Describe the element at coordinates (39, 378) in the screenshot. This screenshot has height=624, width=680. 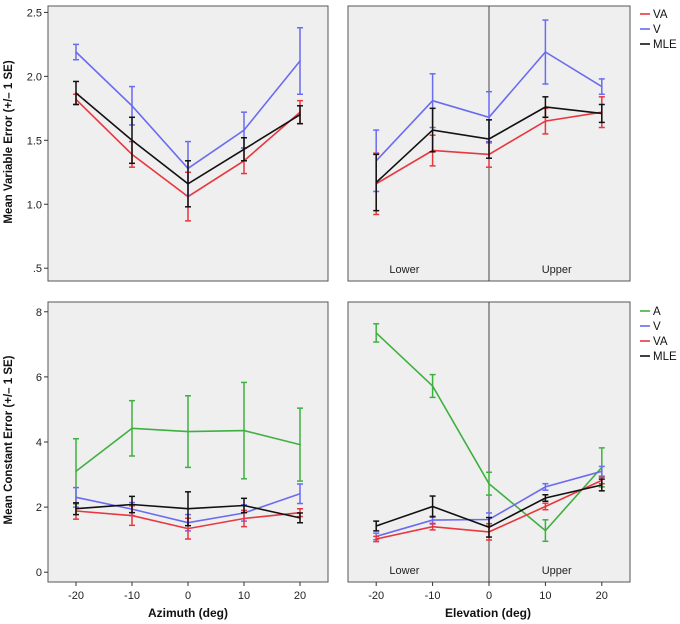
I see `y-tick-label: 6` at that location.